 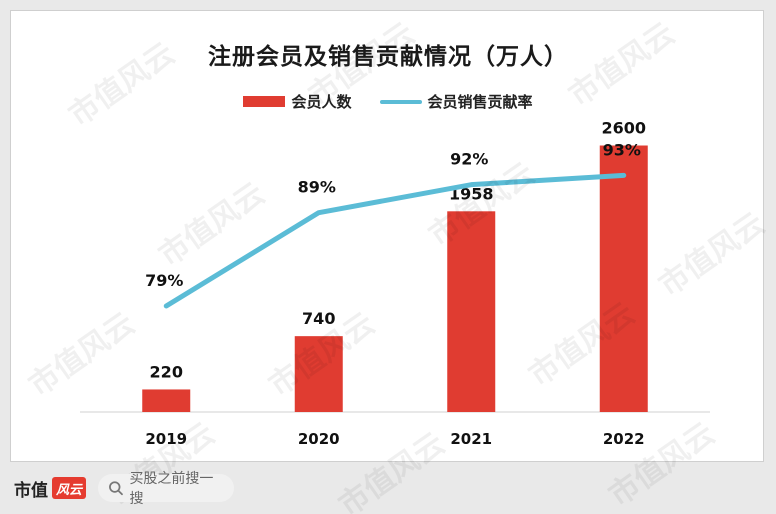 What do you see at coordinates (388, 488) in the screenshot?
I see `footer-bar: 市值 风云 买股之前搜一搜` at bounding box center [388, 488].